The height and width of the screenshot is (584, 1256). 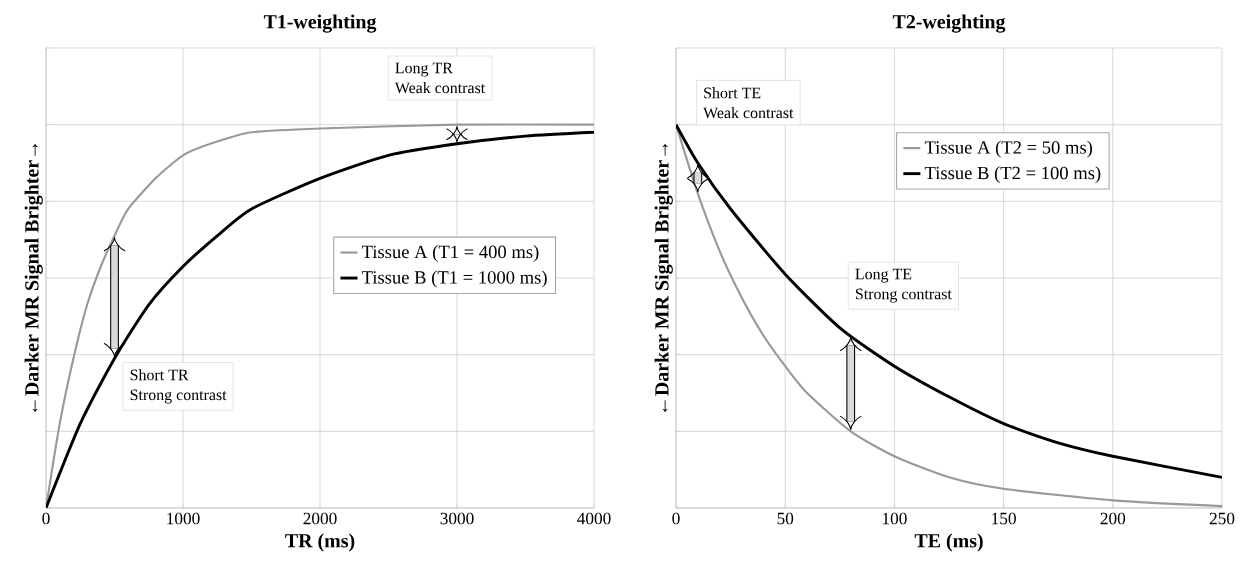 I want to click on legend-label: Tissue B (T2 = 100 ms), so click(x=1012, y=175).